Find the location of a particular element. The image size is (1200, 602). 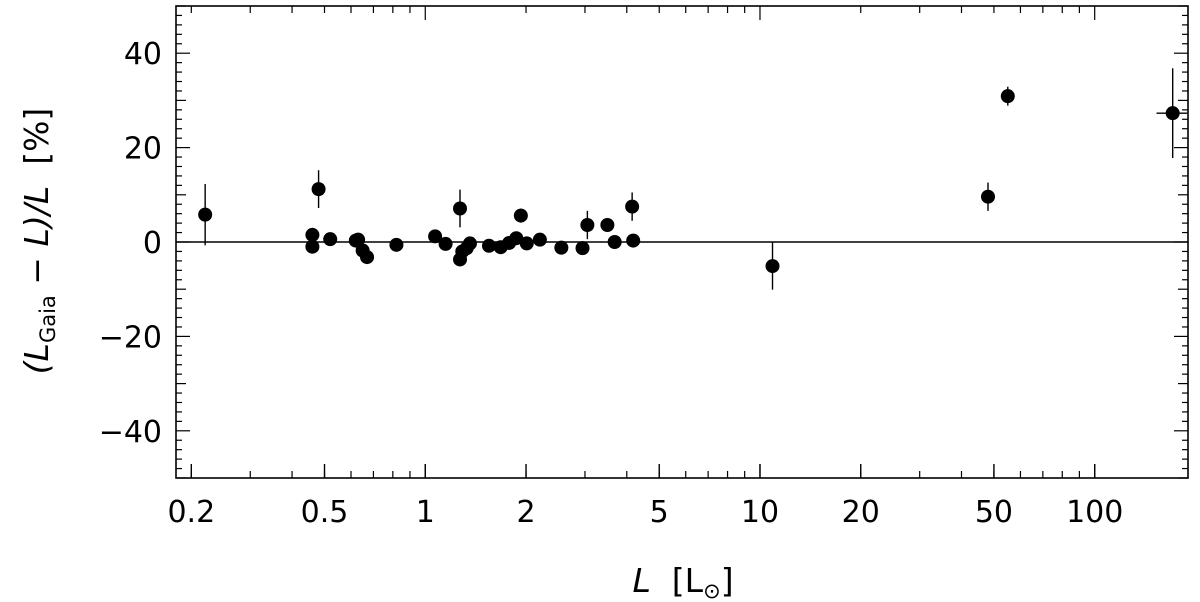

x-tick-label: 0.2 is located at coordinates (191, 512).